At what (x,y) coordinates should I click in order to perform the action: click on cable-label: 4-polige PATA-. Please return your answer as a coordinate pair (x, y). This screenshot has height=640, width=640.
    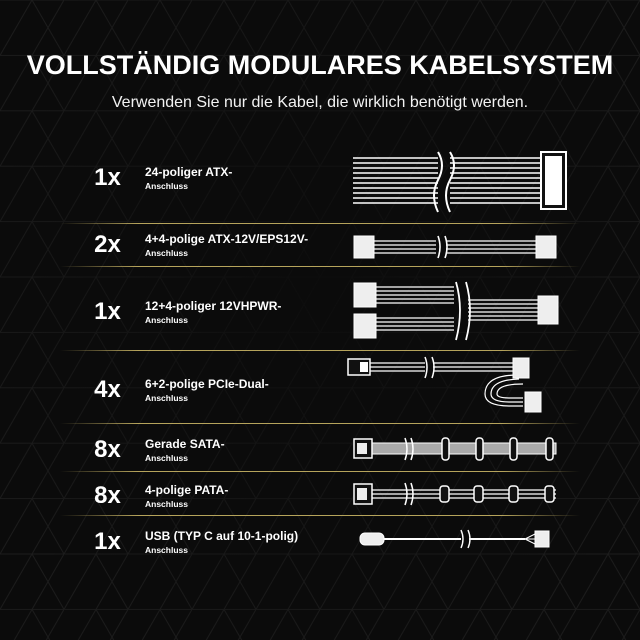
    Looking at the image, I should click on (187, 490).